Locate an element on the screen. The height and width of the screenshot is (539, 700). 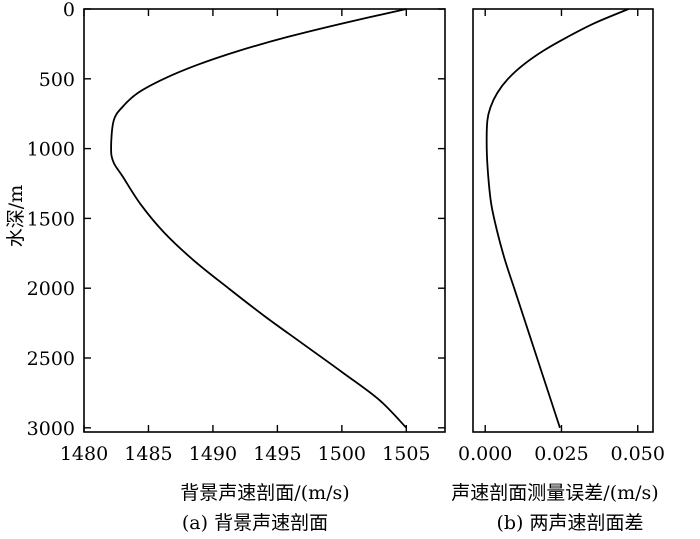
panel-a-x-tick-label: 1495 is located at coordinates (277, 454).